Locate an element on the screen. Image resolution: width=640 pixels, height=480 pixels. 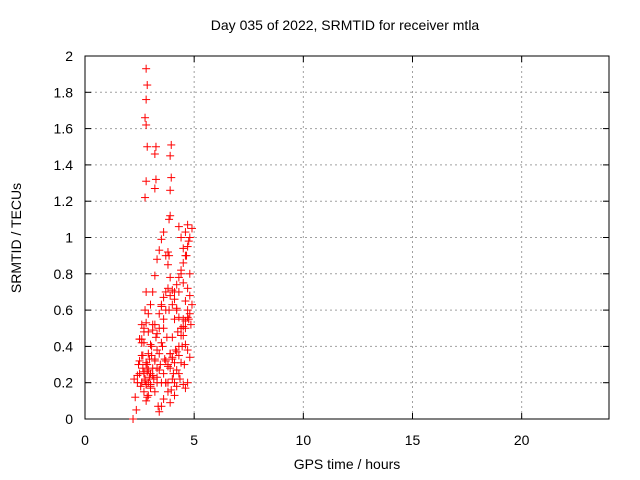
y-tick-label: 1.8 is located at coordinates (64, 92).